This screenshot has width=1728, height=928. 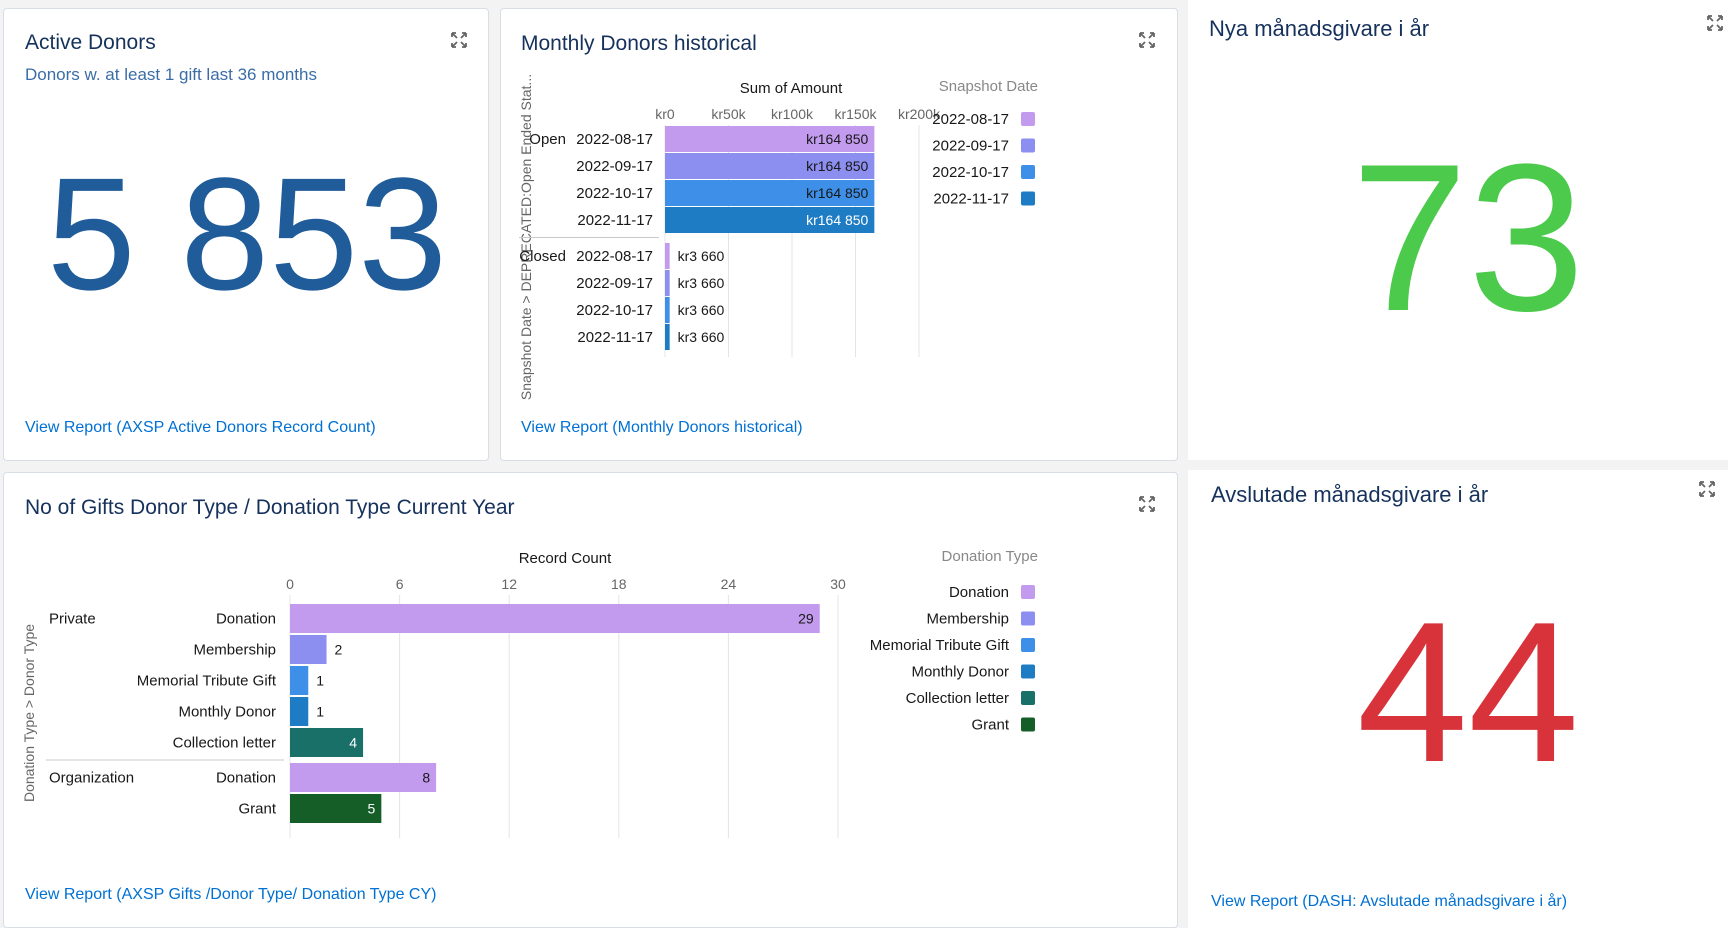 What do you see at coordinates (565, 558) in the screenshot?
I see `axis-title: Record Count` at bounding box center [565, 558].